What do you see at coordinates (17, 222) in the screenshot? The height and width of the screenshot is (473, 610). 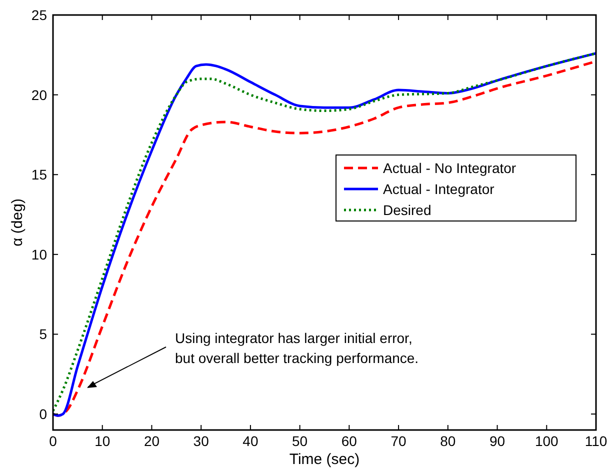 I see `y-axis-title: α (deg)` at bounding box center [17, 222].